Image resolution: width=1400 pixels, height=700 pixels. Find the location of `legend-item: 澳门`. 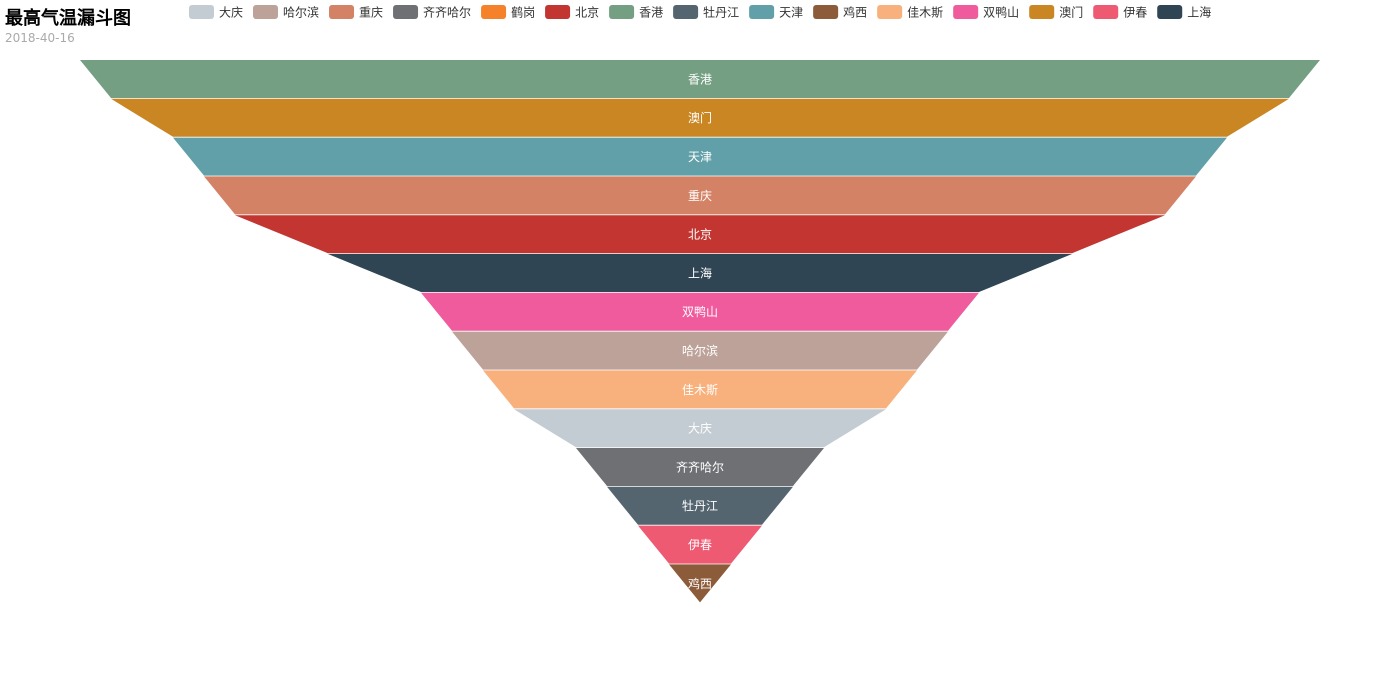

legend-item: 澳门 is located at coordinates (1056, 12).